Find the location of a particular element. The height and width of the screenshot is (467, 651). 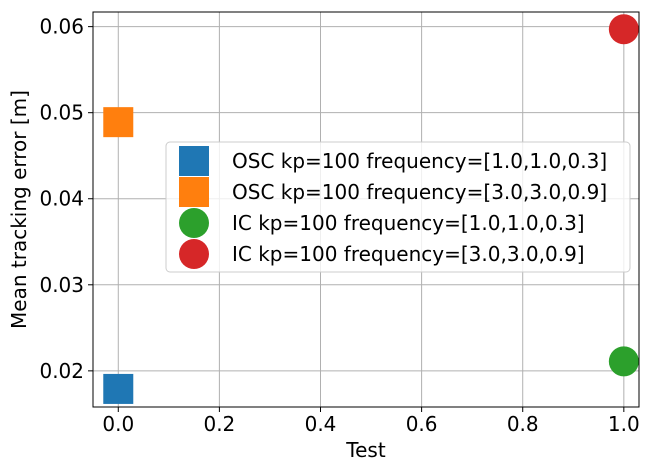

x-tick-label: 0.6 is located at coordinates (422, 424).